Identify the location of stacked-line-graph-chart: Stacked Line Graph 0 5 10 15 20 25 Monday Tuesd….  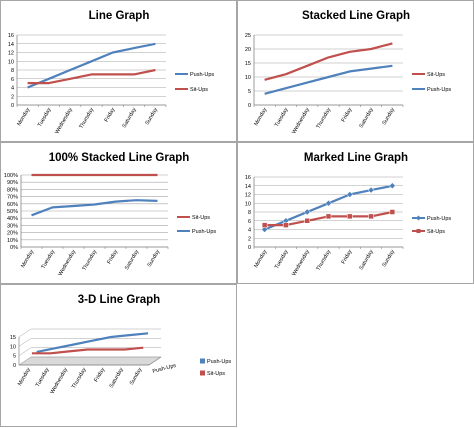
(348, 72).